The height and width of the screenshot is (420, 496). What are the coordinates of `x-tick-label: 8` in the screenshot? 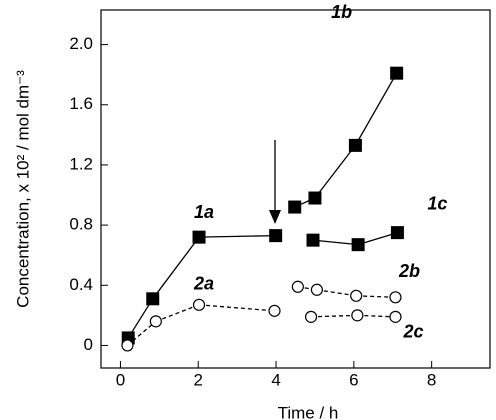 It's located at (431, 379).